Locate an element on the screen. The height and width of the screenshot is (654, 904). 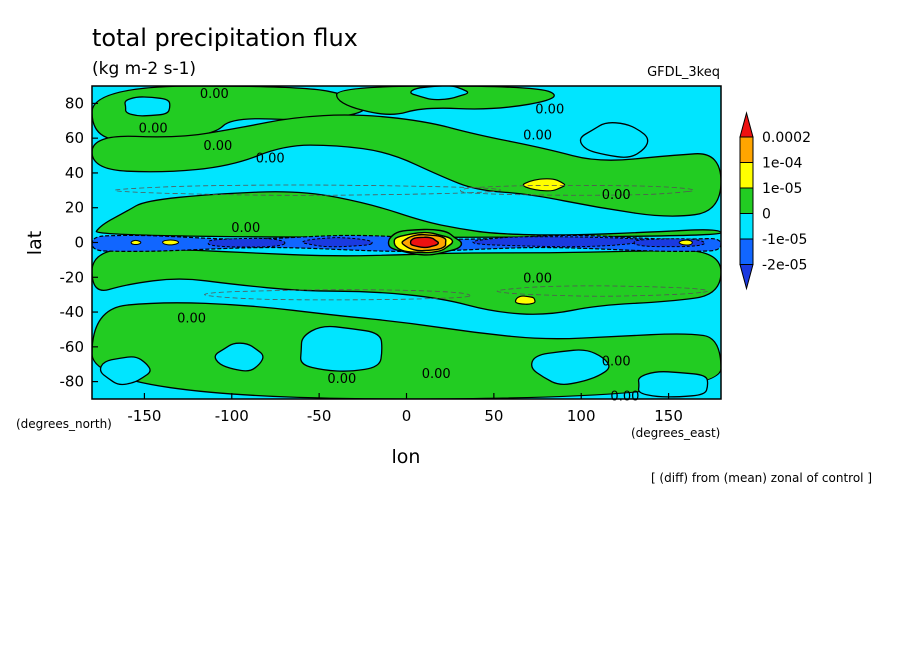
y-axis-ticks: -80 -60 -40 -20 0 20 40 60 80 is located at coordinates (79, 242).